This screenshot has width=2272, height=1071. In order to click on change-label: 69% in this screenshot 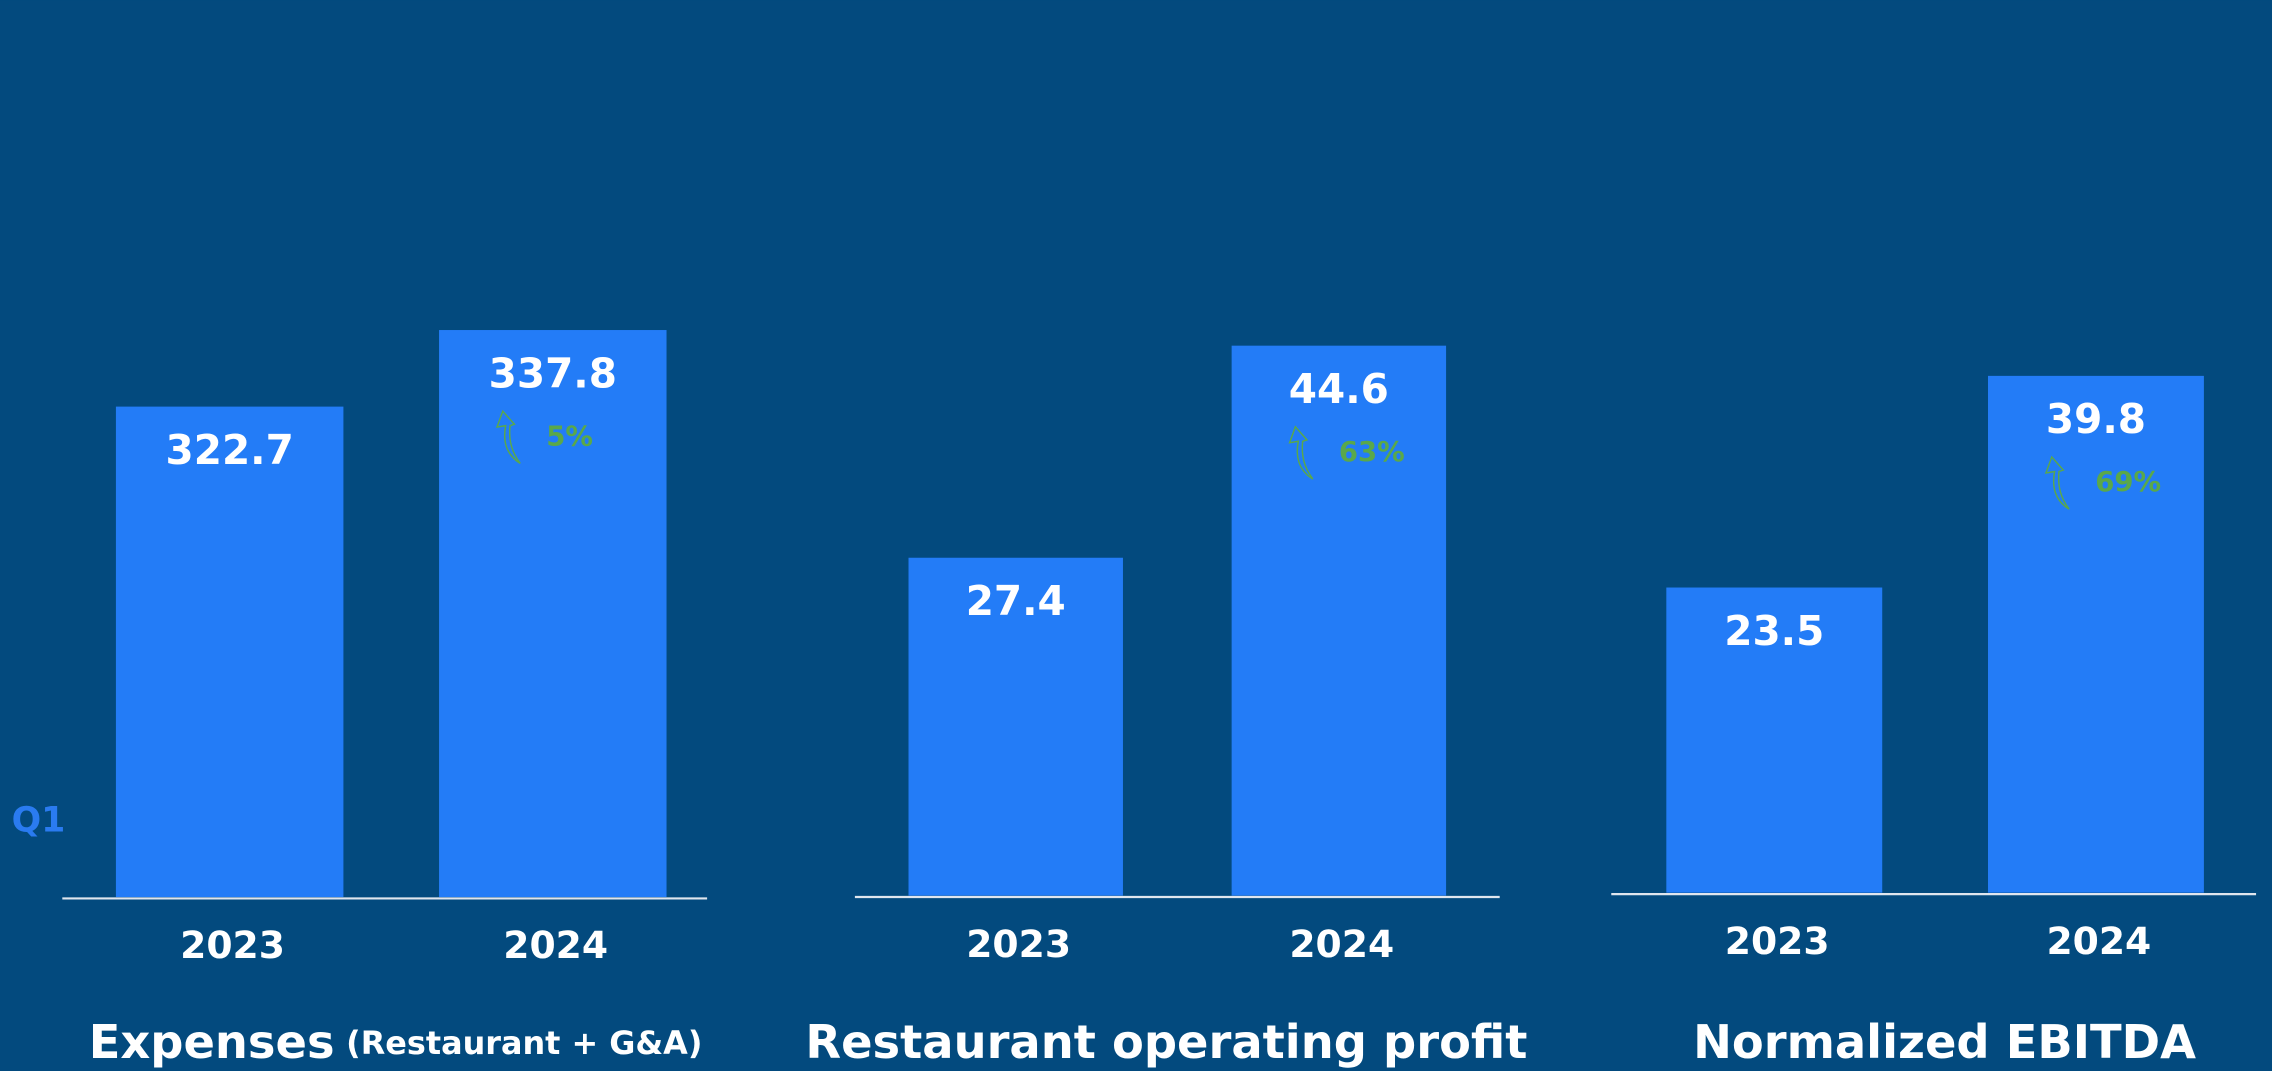, I will do `click(2128, 482)`.